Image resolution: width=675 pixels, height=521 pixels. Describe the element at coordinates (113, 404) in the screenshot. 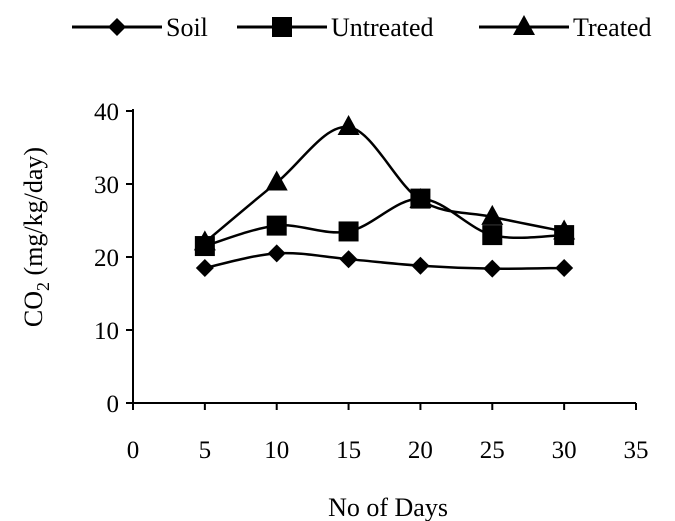

I see `y-tick-label: 0` at that location.